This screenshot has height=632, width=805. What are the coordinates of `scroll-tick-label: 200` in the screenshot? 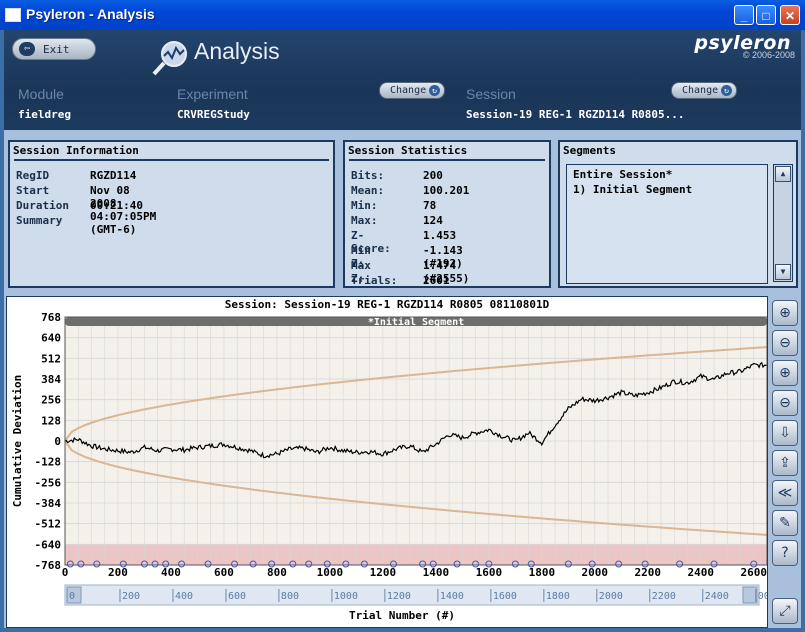 It's located at (131, 596).